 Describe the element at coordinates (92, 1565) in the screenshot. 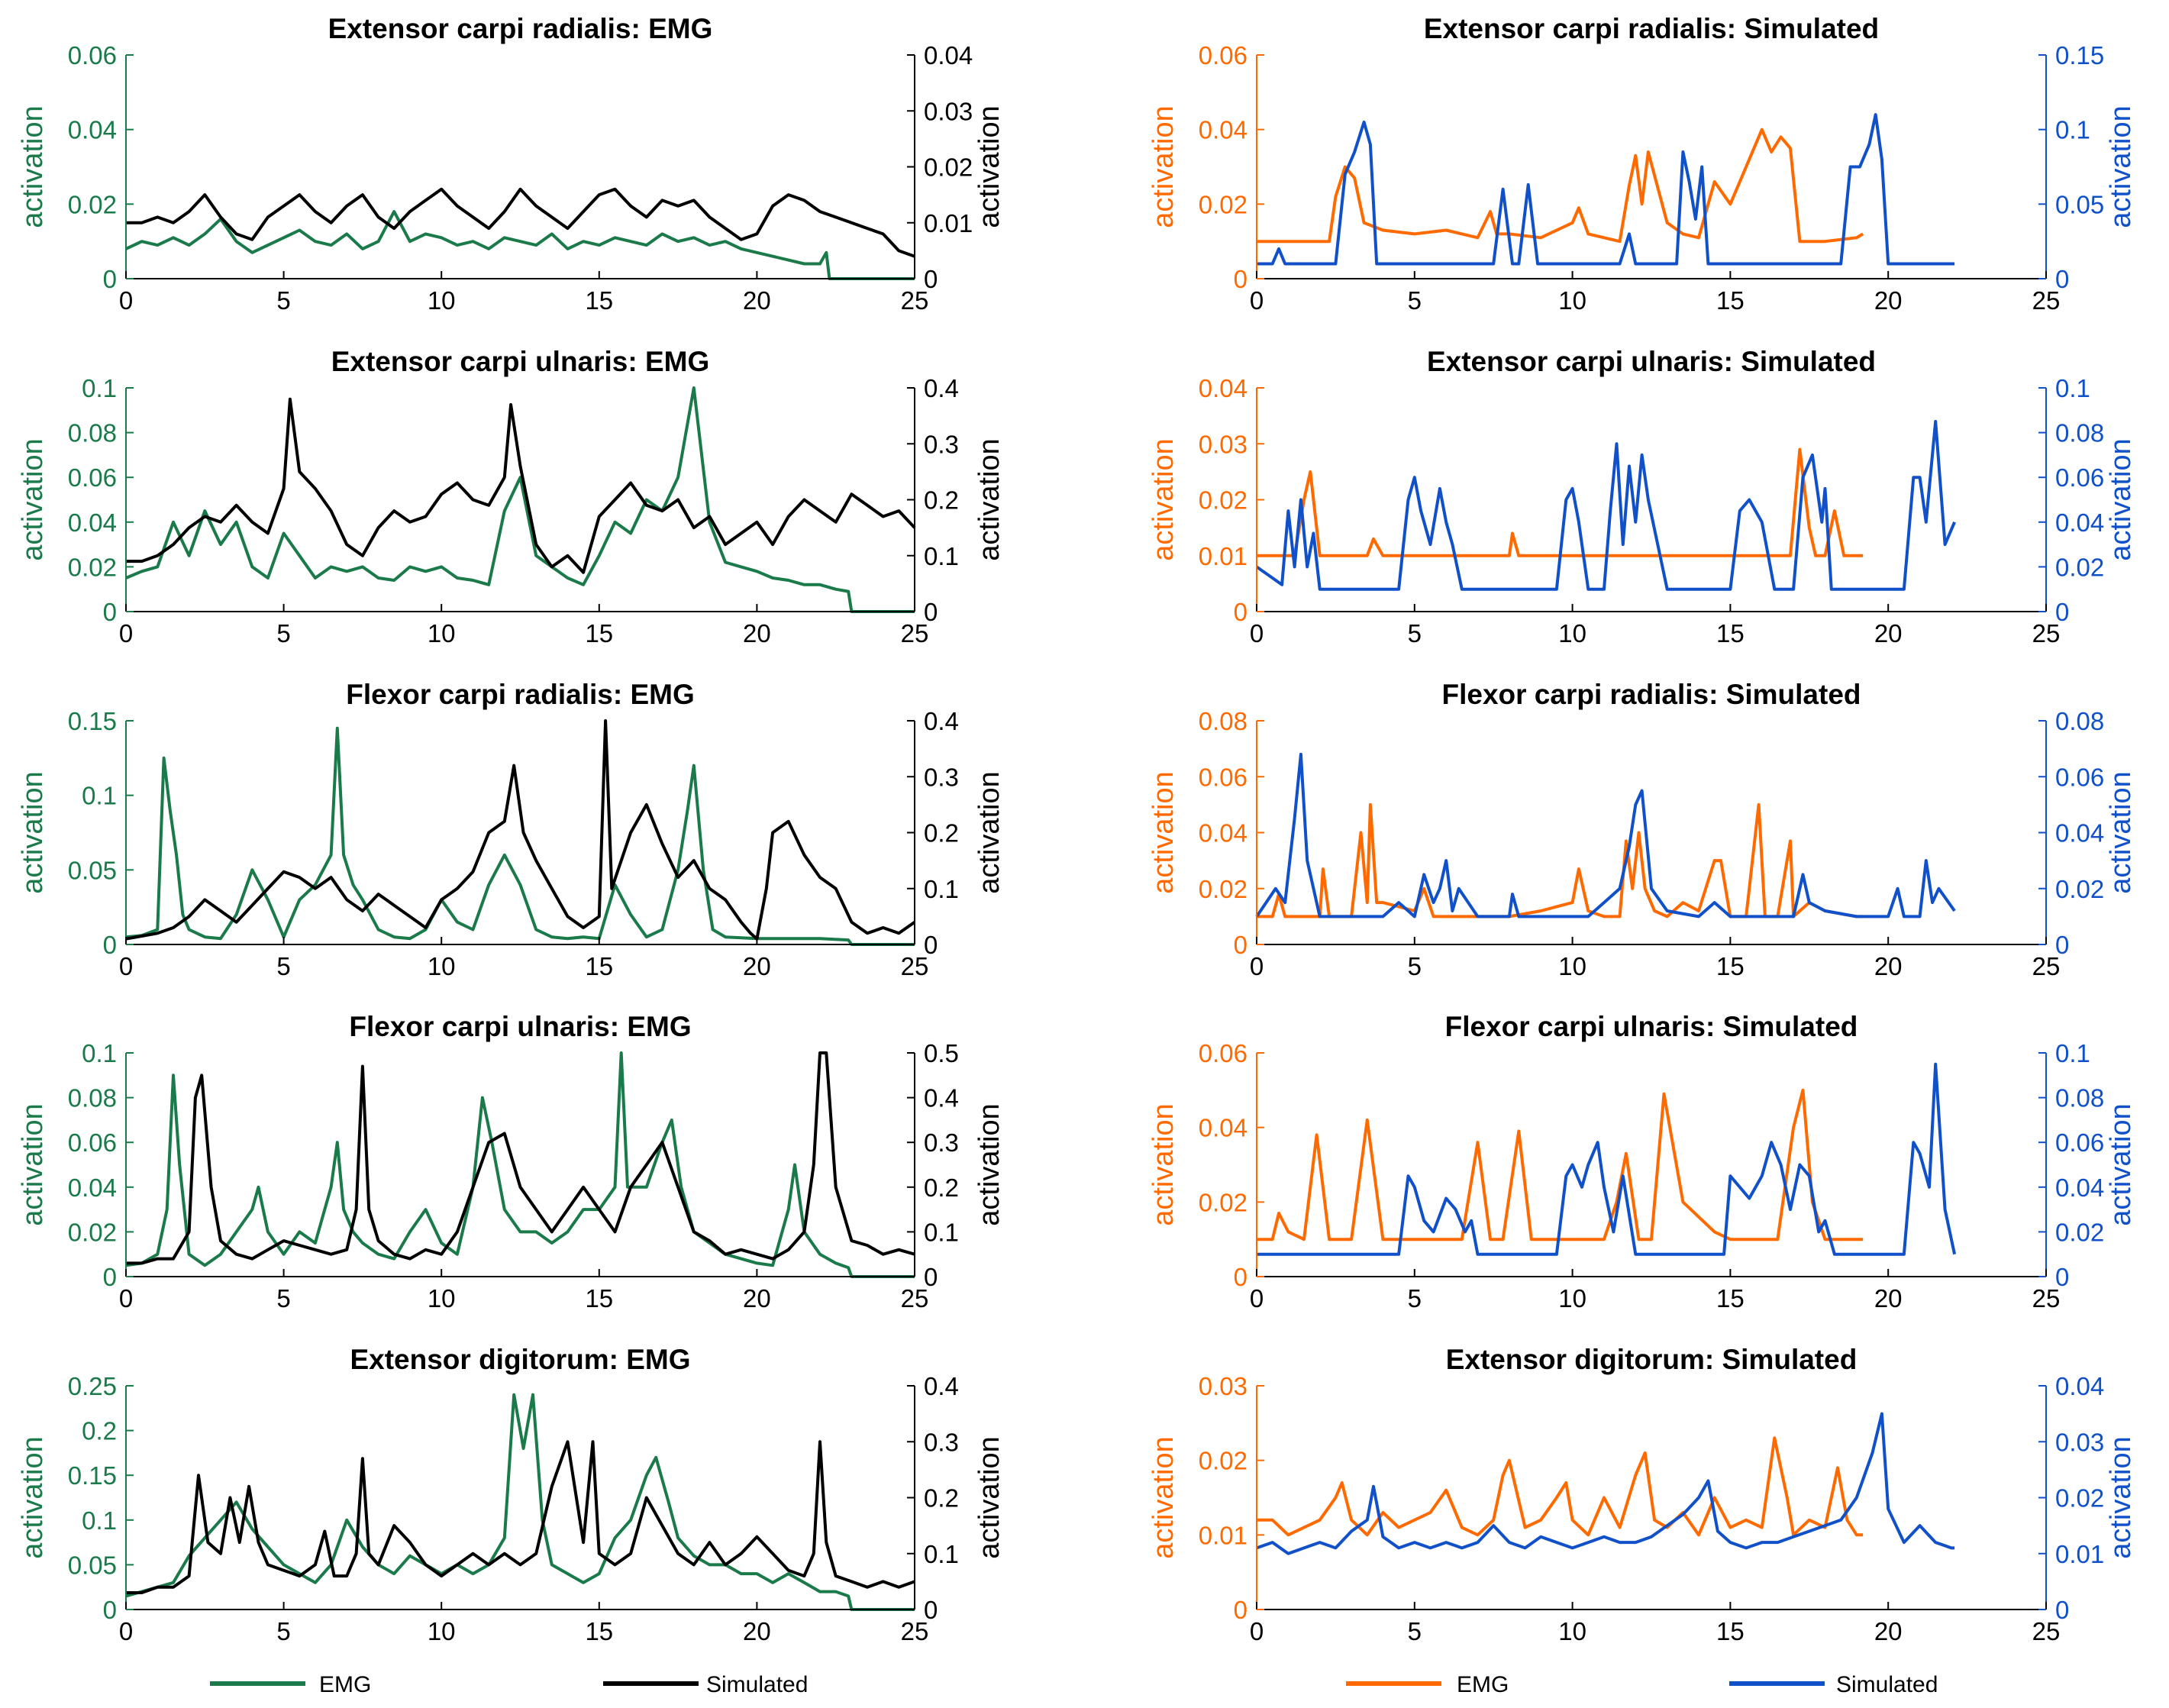

I see `y-tick-label-left: 0.05` at that location.